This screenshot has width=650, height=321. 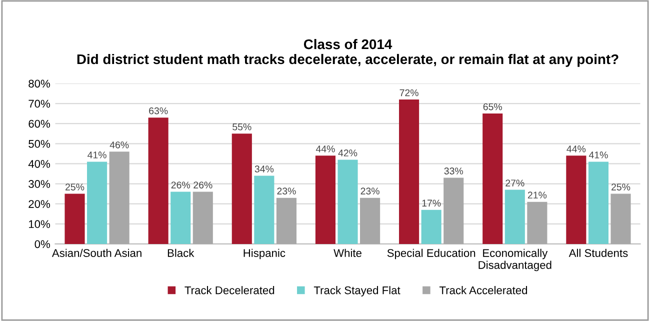 What do you see at coordinates (97, 252) in the screenshot?
I see `x-tick-label: Asian/South Asian` at bounding box center [97, 252].